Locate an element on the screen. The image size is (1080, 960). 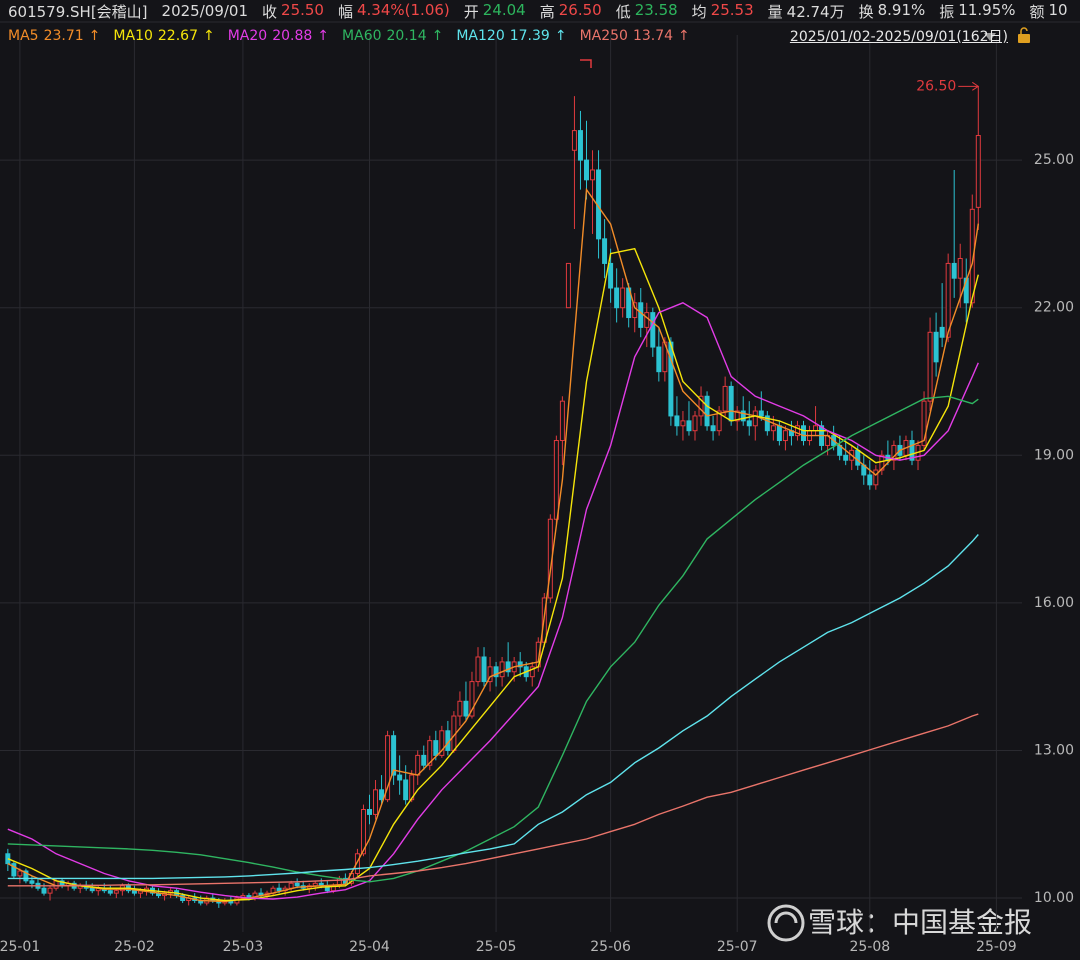
legend-item: MA120 17.39 ↑ is located at coordinates (511, 36).